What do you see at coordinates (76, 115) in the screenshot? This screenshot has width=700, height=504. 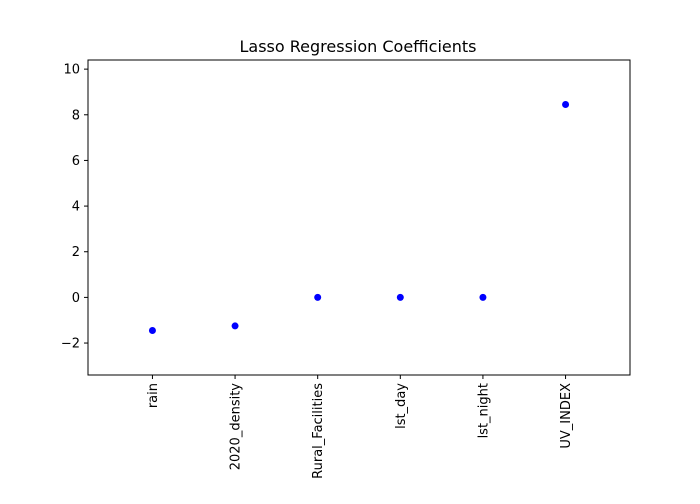 I see `y-tick-label: 8` at bounding box center [76, 115].